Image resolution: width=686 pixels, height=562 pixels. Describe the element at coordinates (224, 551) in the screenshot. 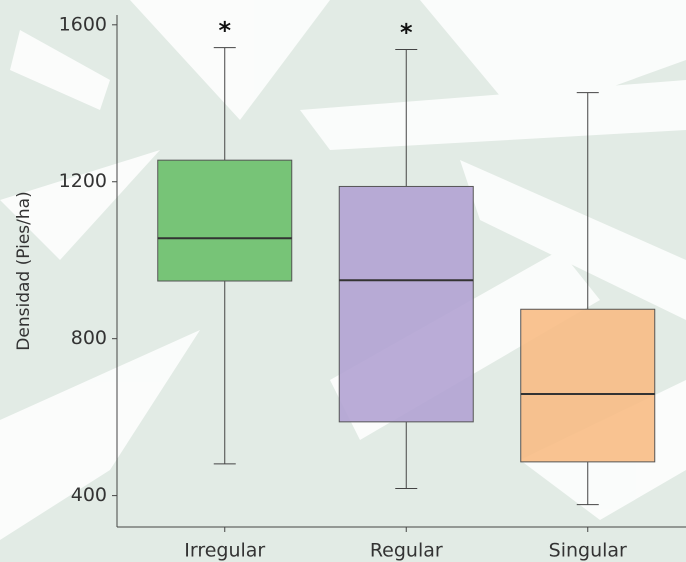

I see `x-tick-label: Irregular` at that location.